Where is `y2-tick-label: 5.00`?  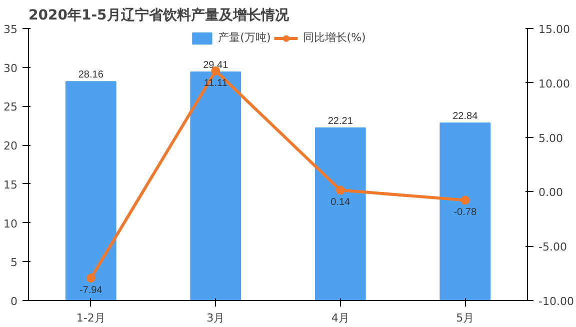
y2-tick-label: 5.00 is located at coordinates (550, 138).